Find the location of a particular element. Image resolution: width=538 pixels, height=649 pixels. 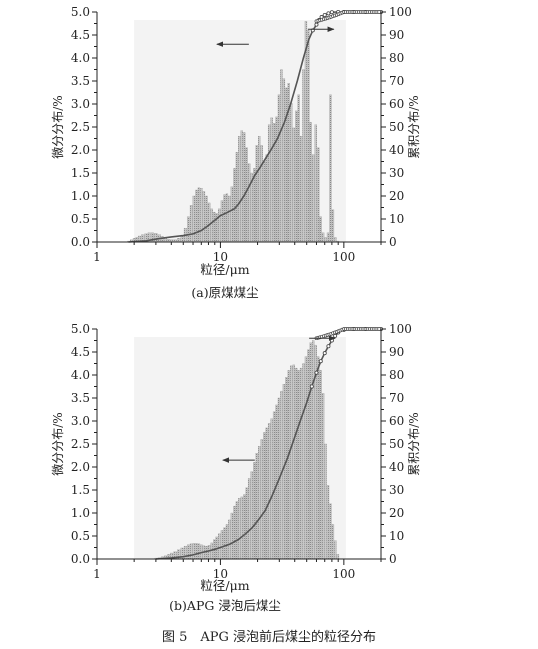

x-tick-label: 100 is located at coordinates (343, 257).